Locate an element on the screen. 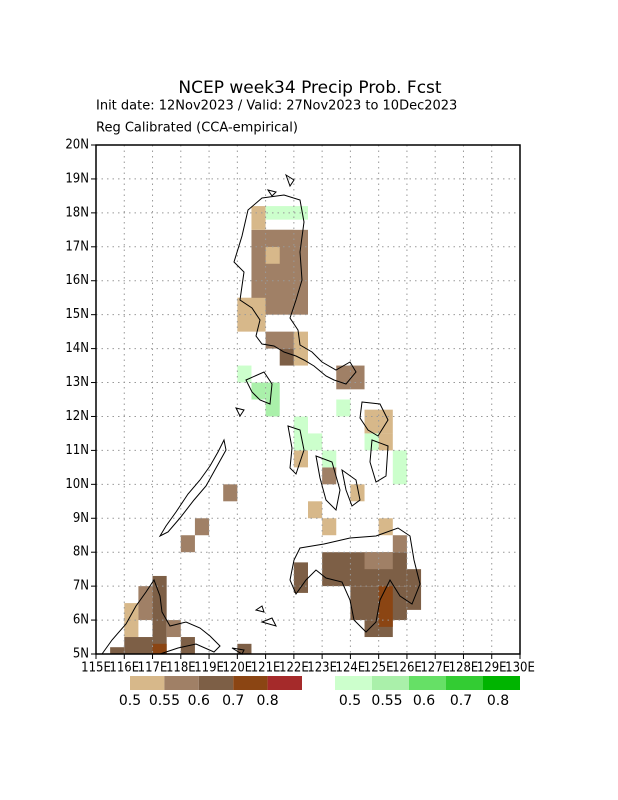  x-tick-label: 130E is located at coordinates (520, 668).